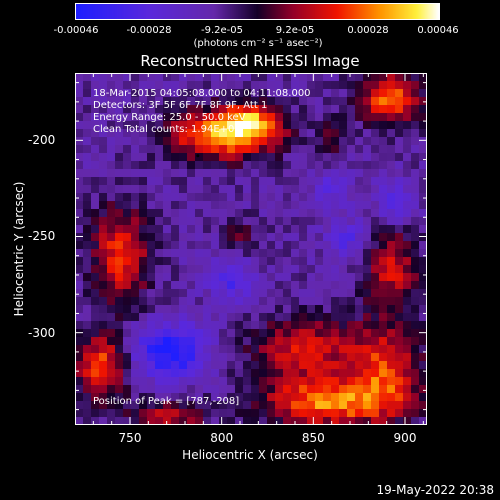 The width and height of the screenshot is (500, 500). Describe the element at coordinates (257, 11) in the screenshot. I see `colorbar` at that location.